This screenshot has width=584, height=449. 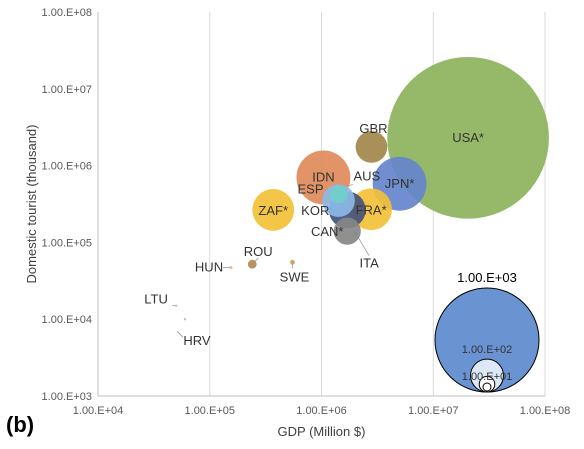 What do you see at coordinates (258, 251) in the screenshot?
I see `point-label-rou: ROU` at bounding box center [258, 251].